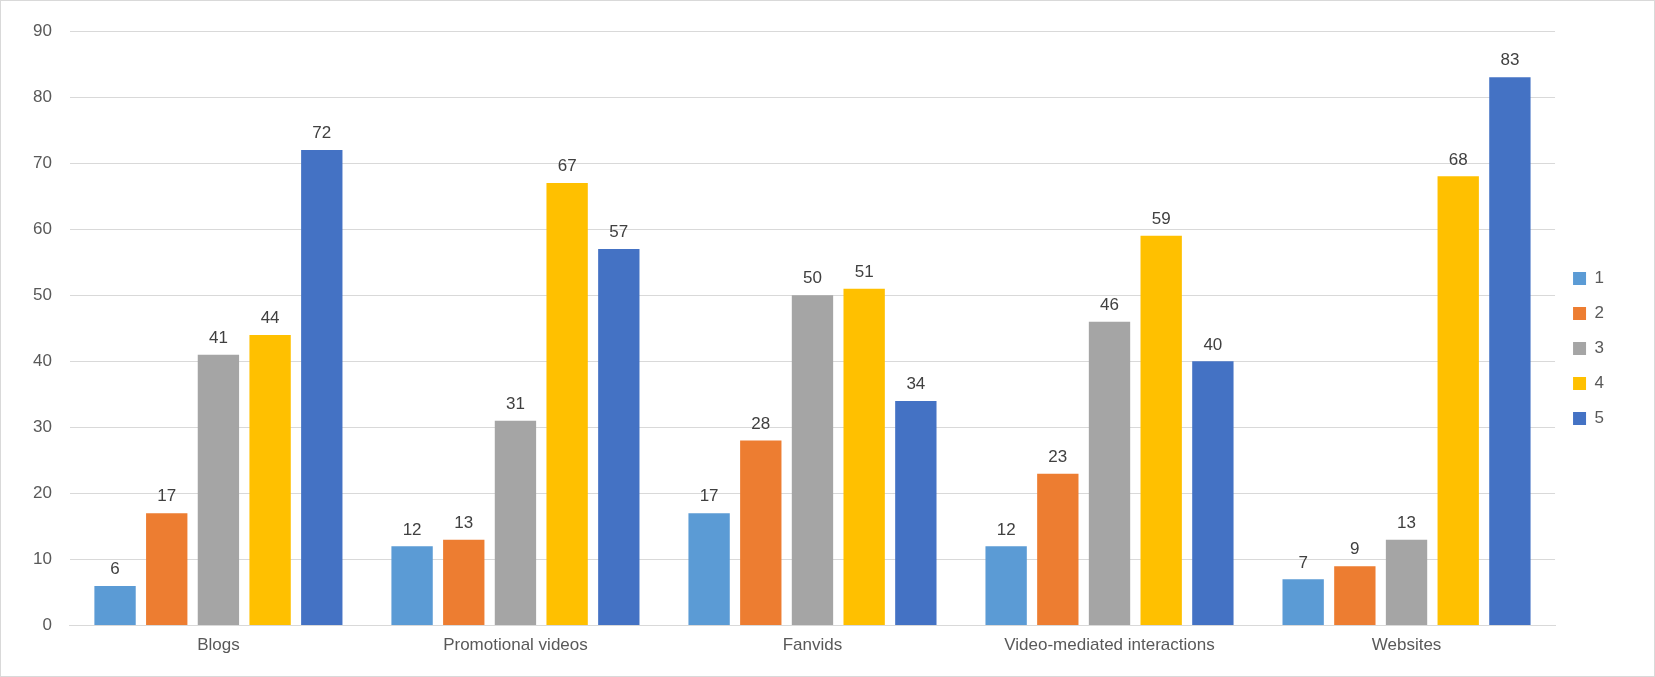 The image size is (1655, 677). I want to click on y-tick-label: 70, so click(42, 162).